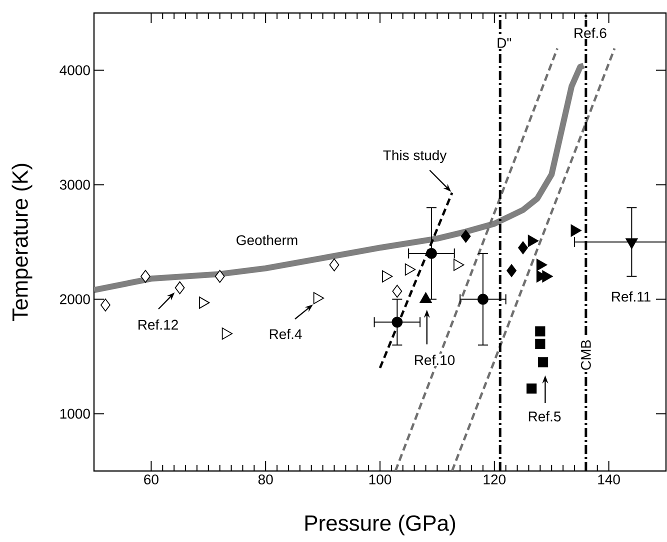  Describe the element at coordinates (75, 299) in the screenshot. I see `y-tick-label: 2000` at that location.